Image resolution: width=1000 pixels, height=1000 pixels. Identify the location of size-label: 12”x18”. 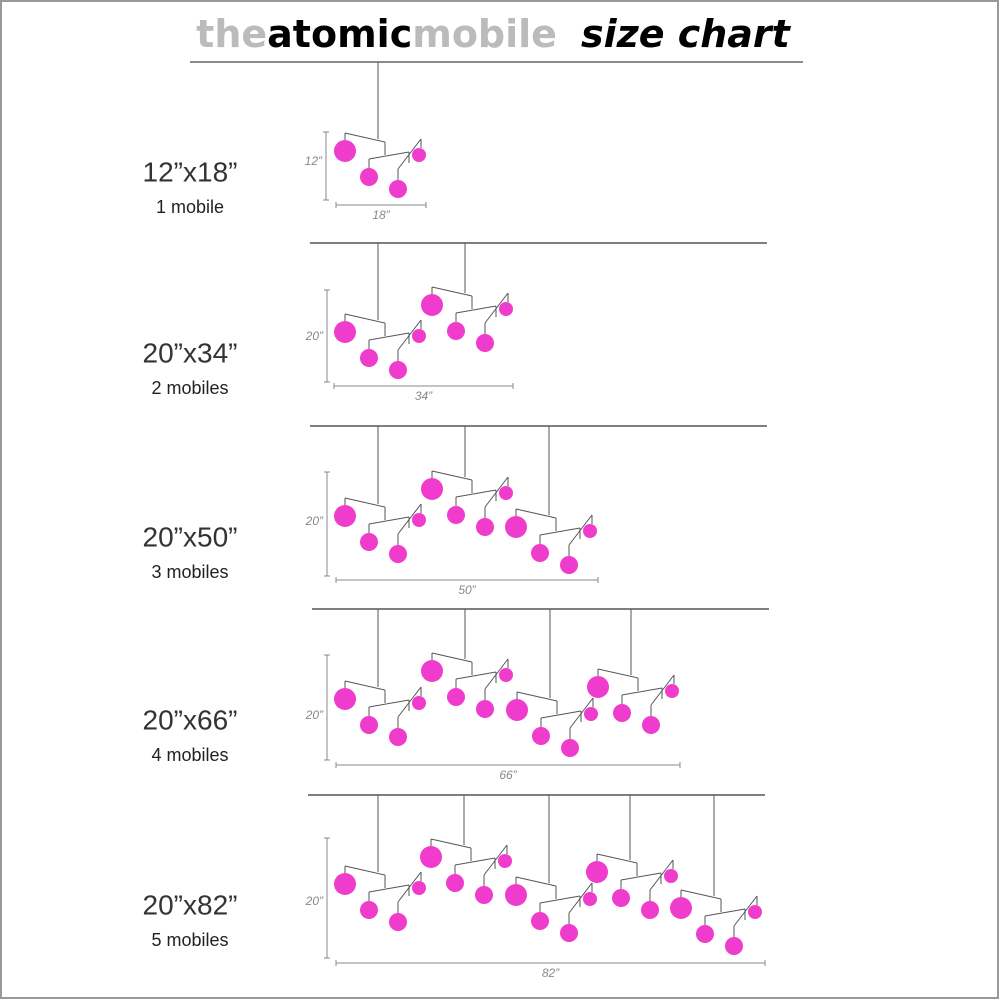
(190, 171).